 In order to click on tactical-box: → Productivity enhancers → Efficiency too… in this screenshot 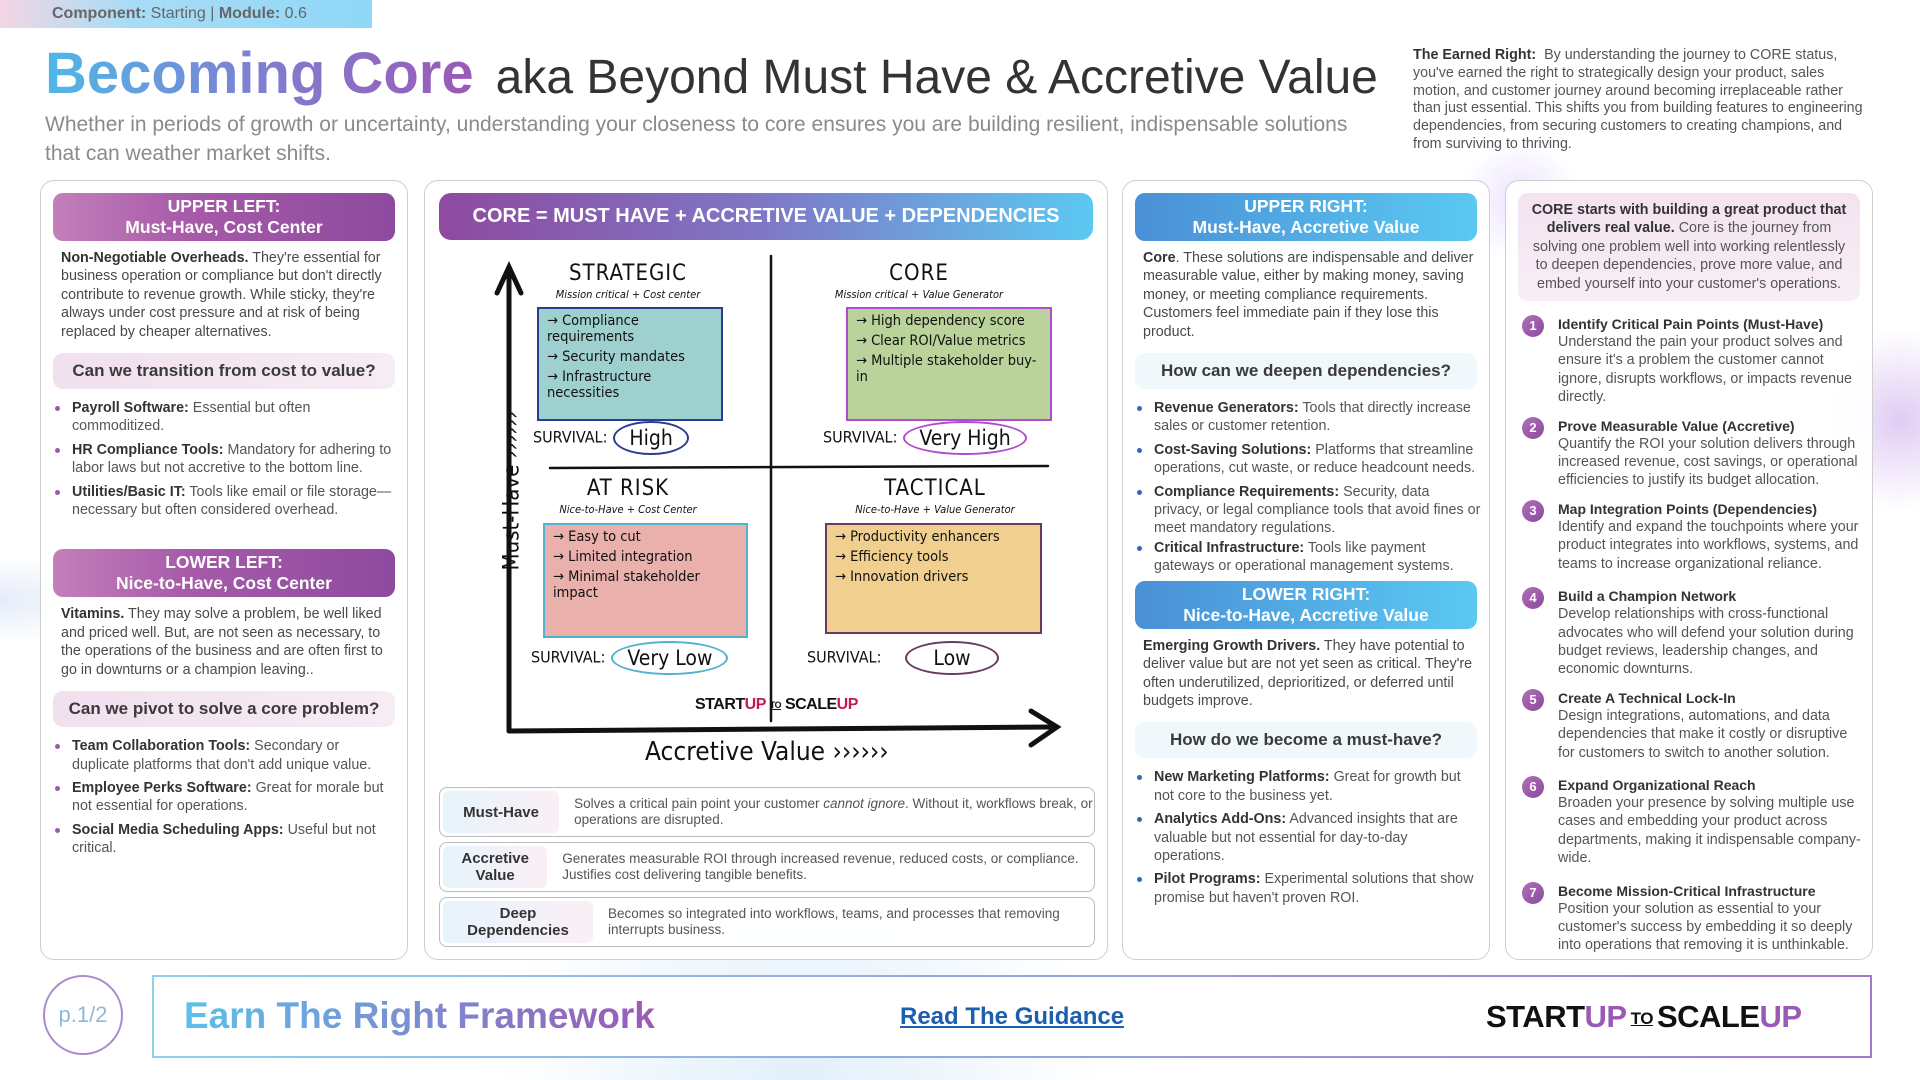, I will do `click(933, 578)`.